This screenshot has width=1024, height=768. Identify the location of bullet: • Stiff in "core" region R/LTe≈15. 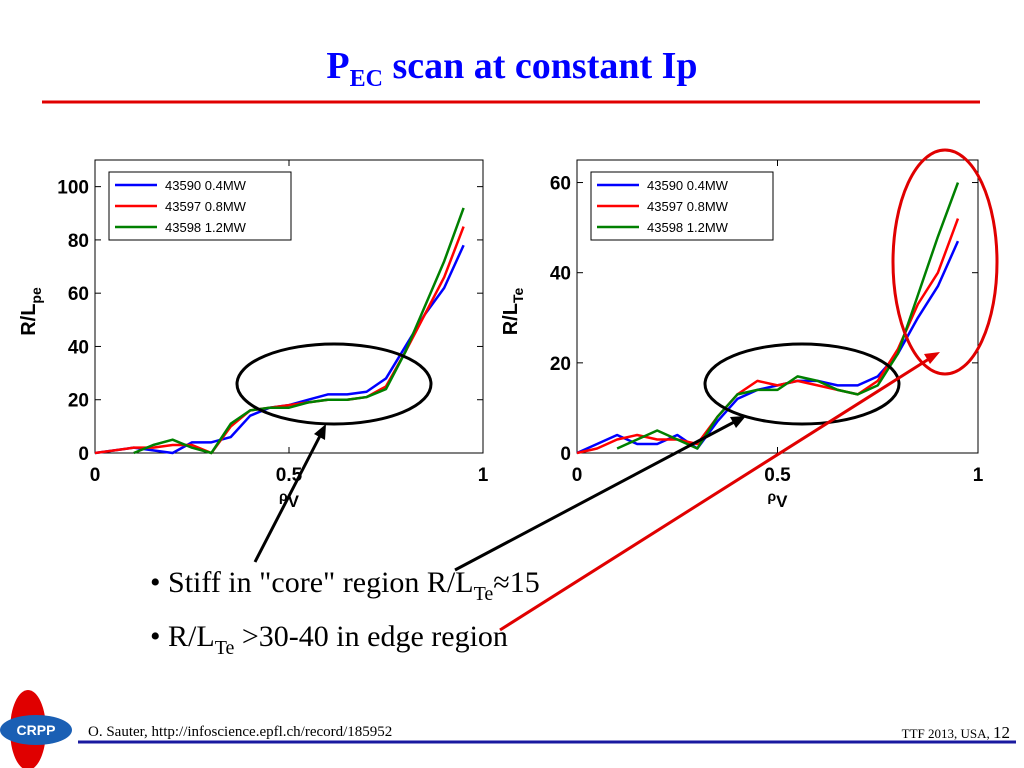
(345, 585).